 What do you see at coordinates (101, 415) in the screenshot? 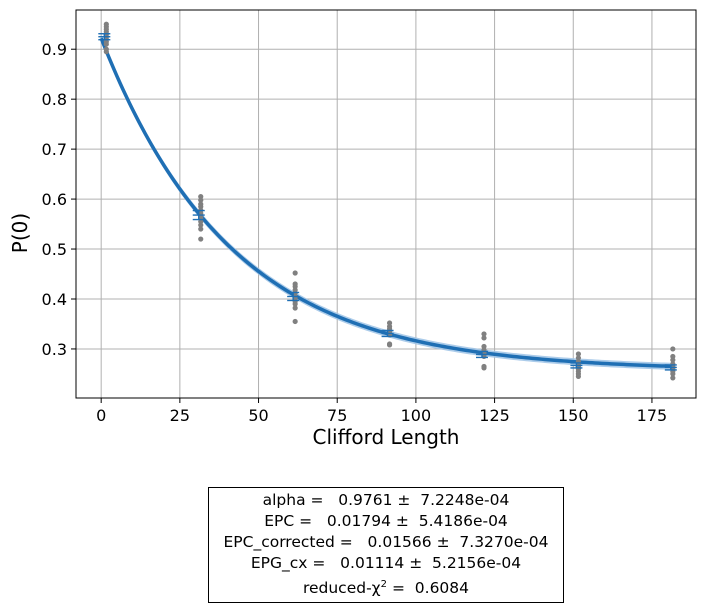
I see `x-tick-label: 0` at bounding box center [101, 415].